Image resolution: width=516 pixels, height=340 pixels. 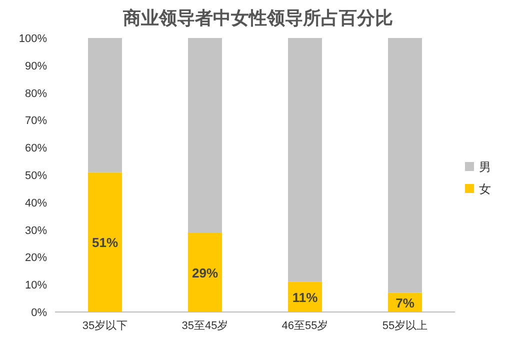 I want to click on x-tick-label: 55岁以上, so click(x=405, y=325).